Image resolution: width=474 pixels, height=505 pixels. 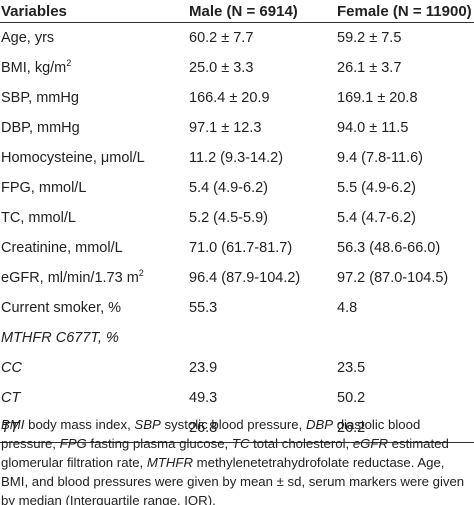 I want to click on header-female: Female (N = 11900), so click(x=405, y=11).